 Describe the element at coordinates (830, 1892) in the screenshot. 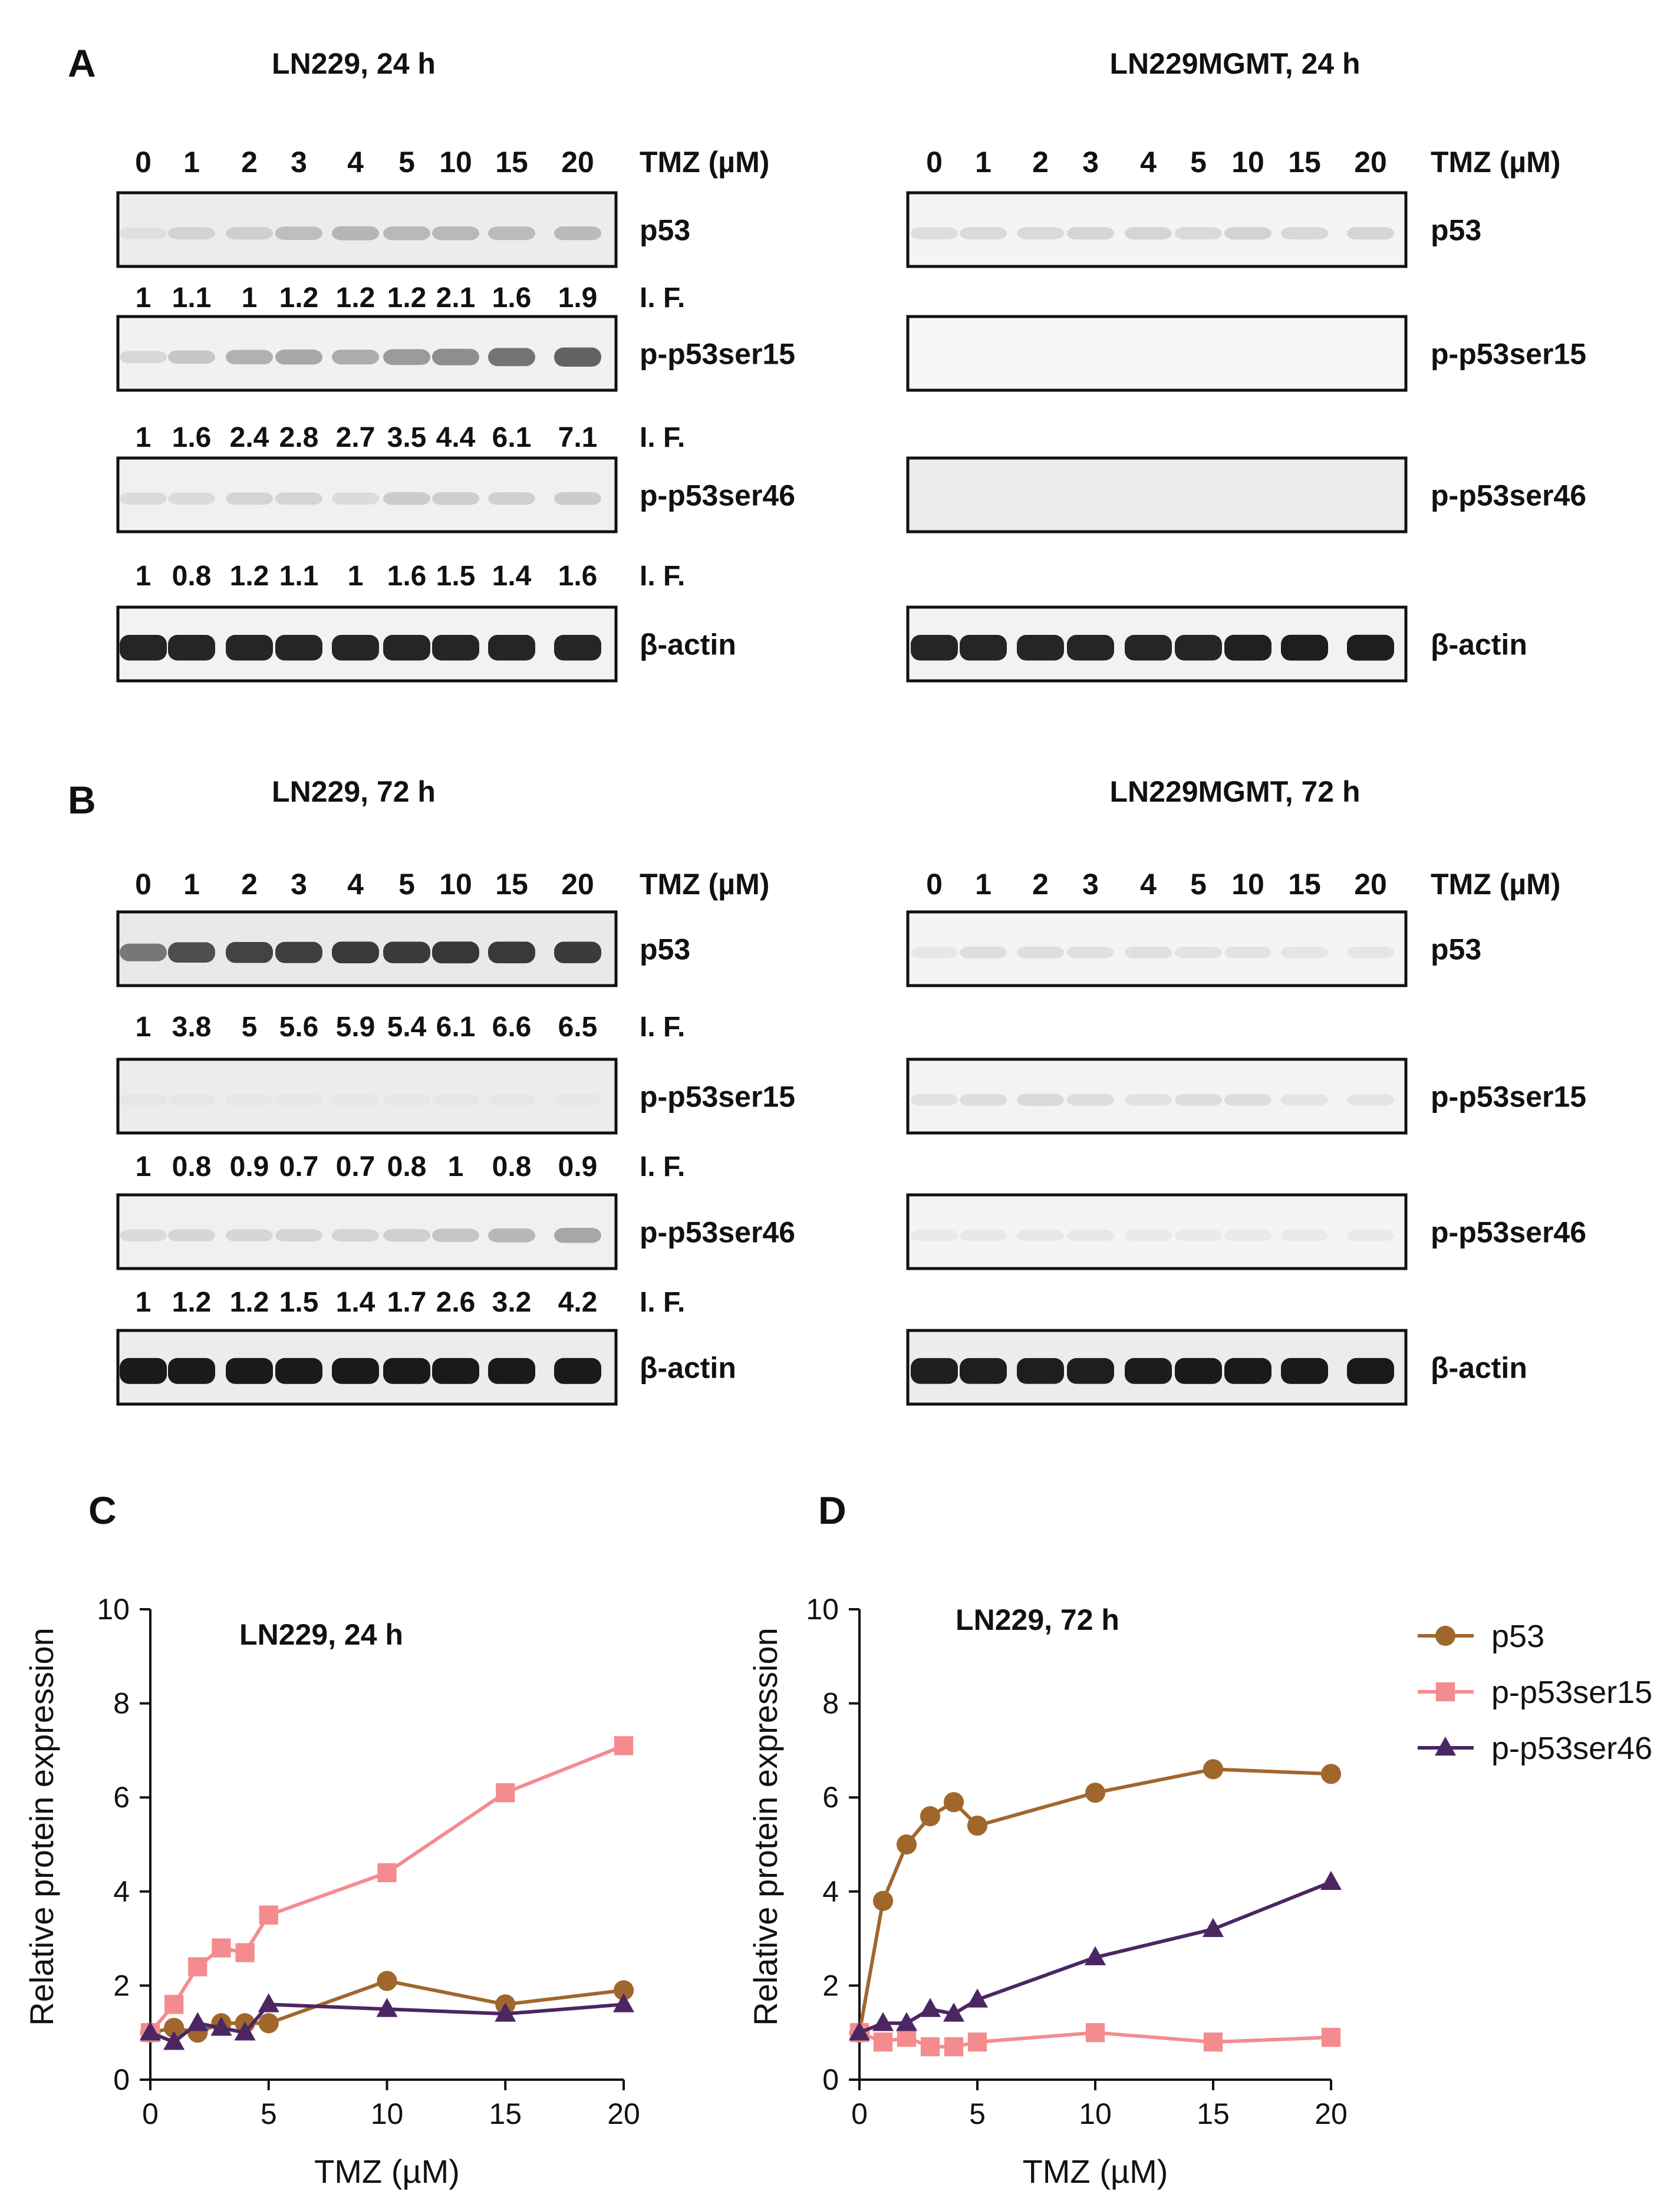

I see `y-tick-label: 4` at that location.